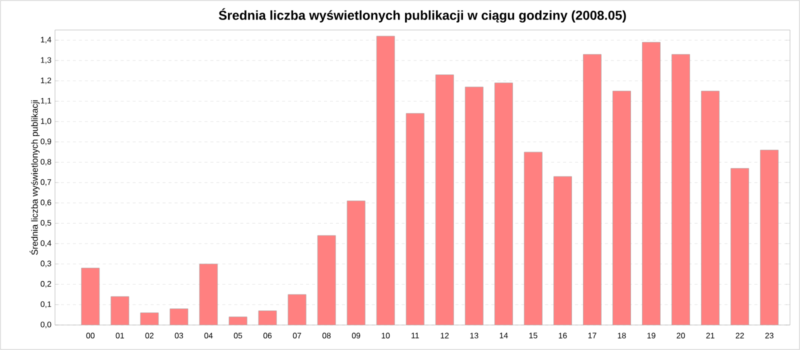 The width and height of the screenshot is (800, 350). What do you see at coordinates (35, 177) in the screenshot?
I see `y-axis-title: Średnia liczba wyświetlonych publikacji` at bounding box center [35, 177].